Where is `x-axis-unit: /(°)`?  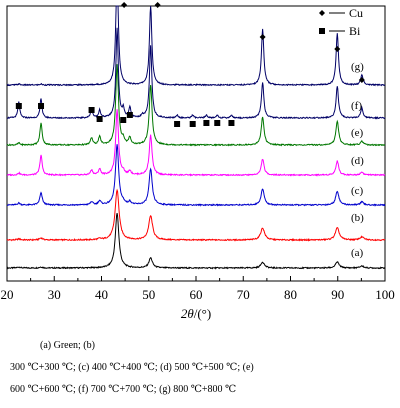
x-axis-unit: /(°) is located at coordinates (202, 313).